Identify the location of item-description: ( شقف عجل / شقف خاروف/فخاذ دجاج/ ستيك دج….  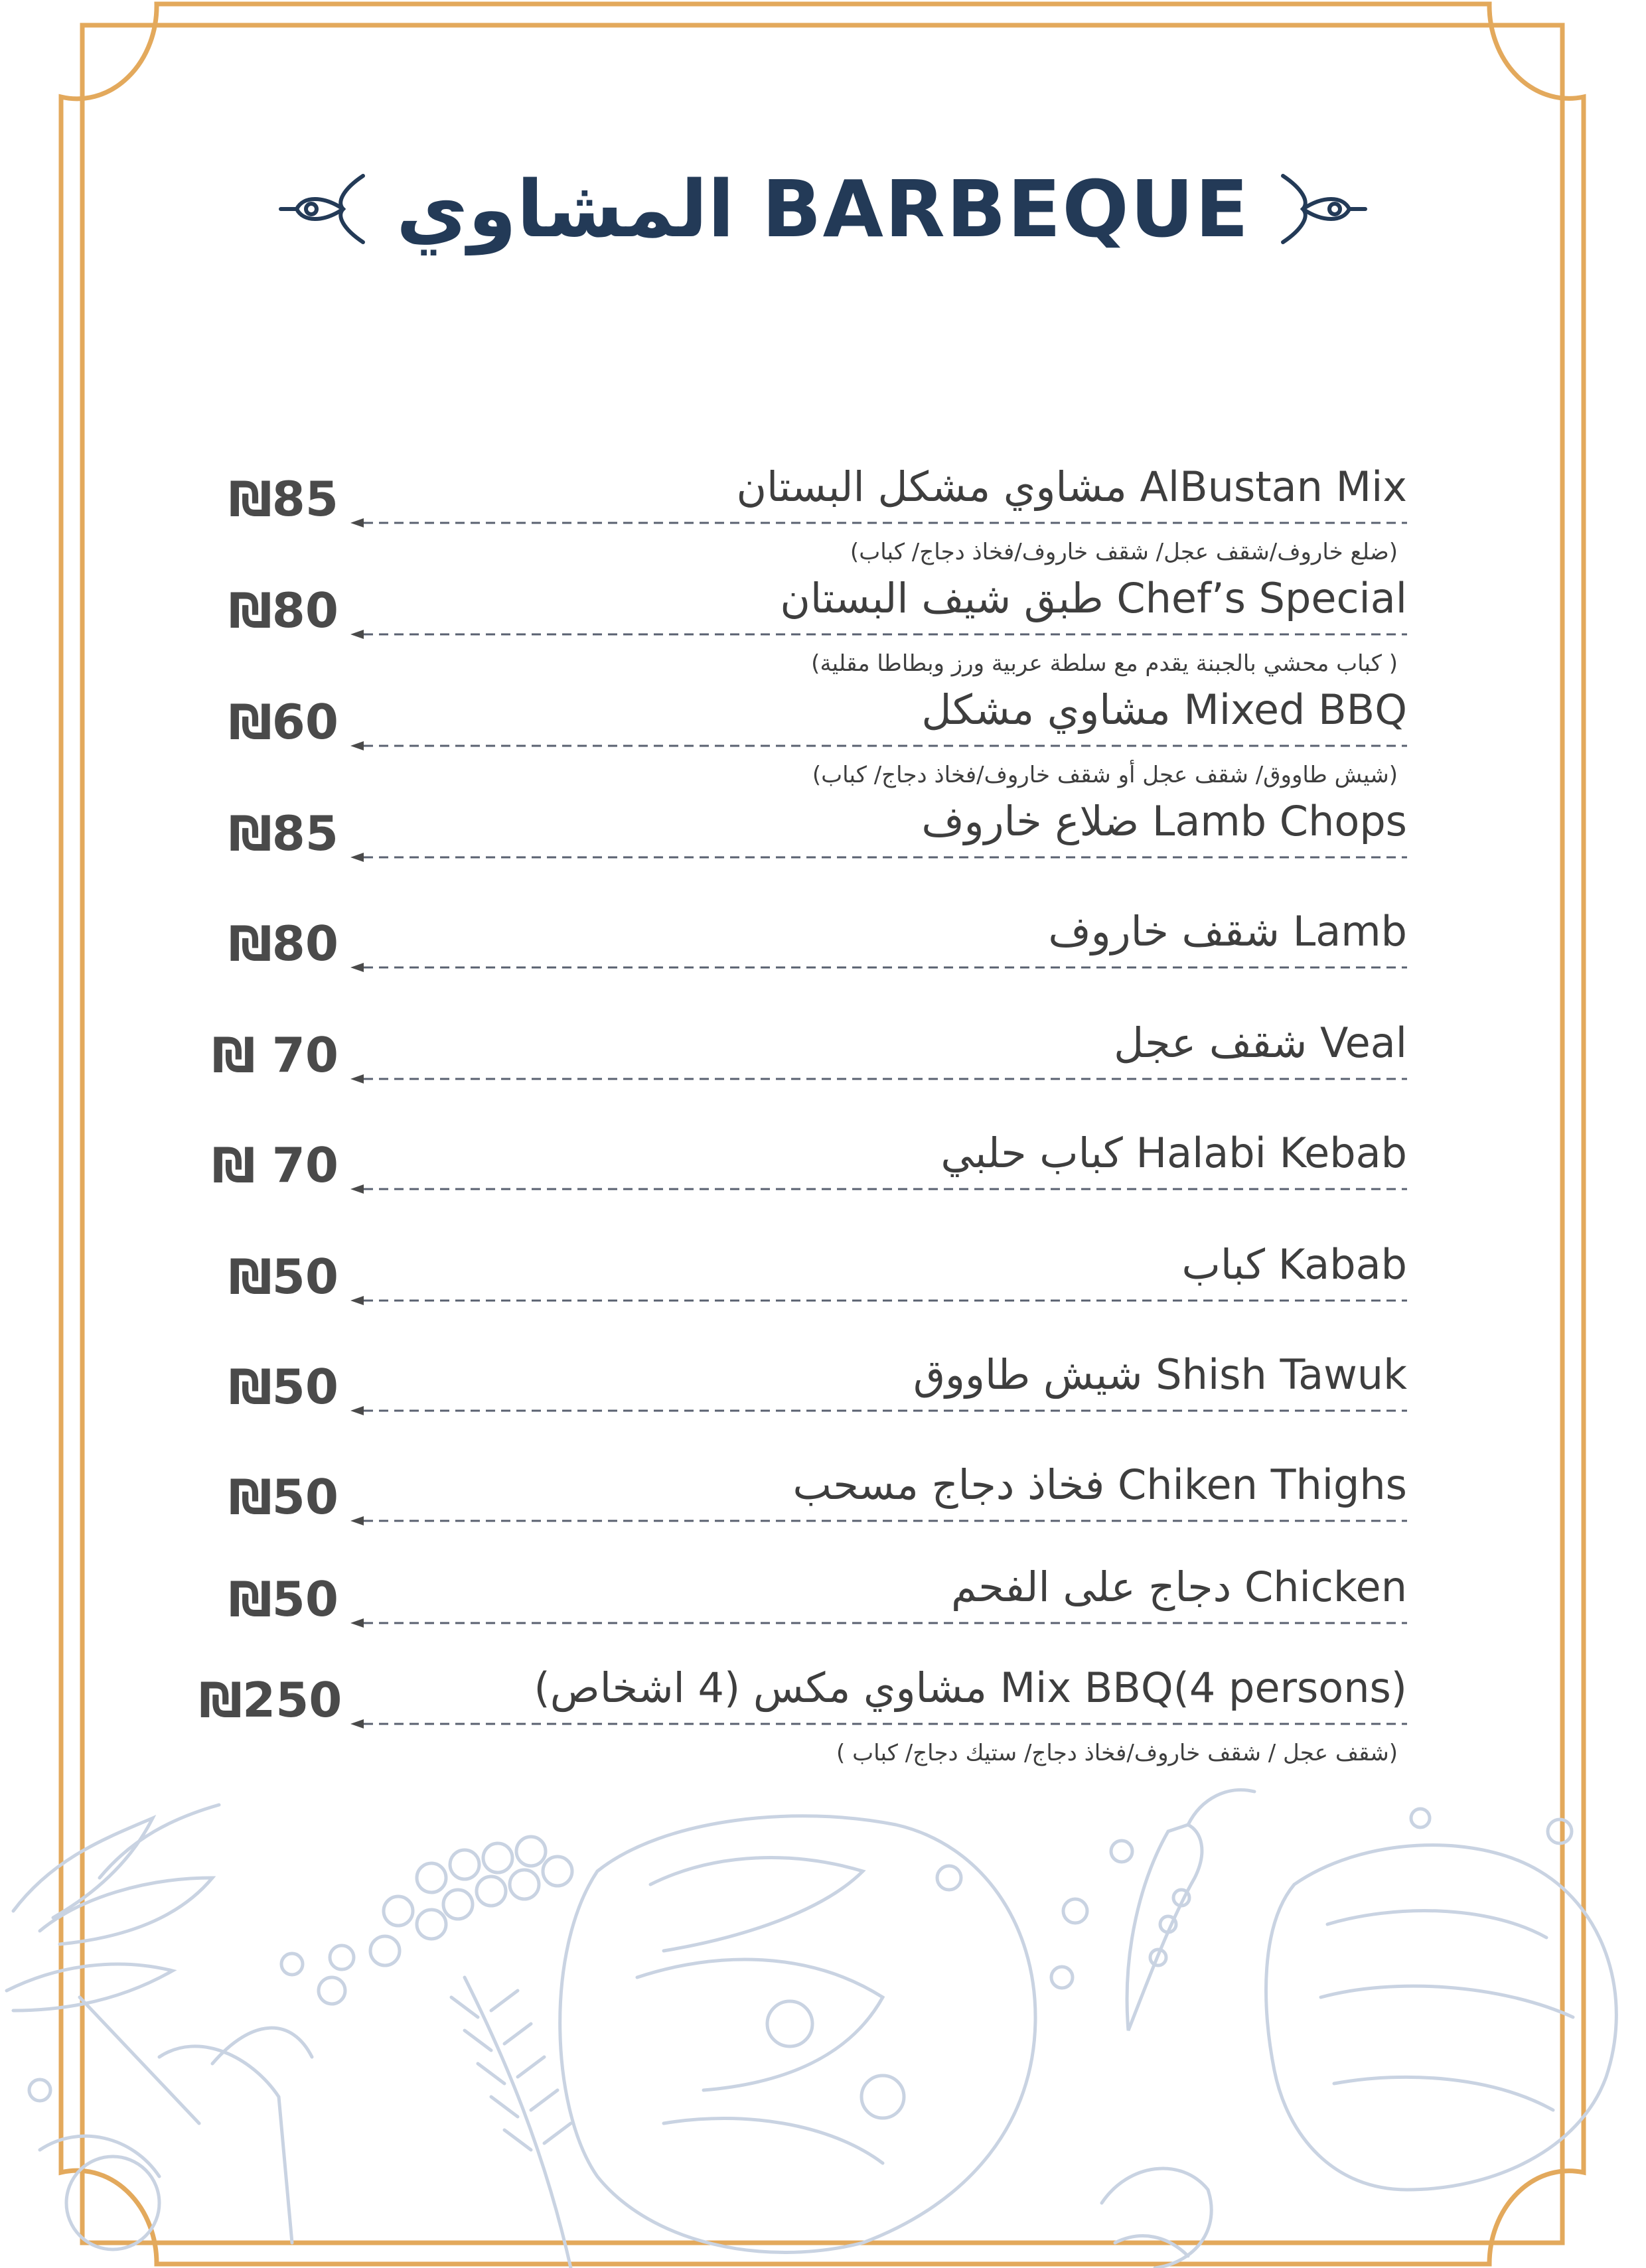
(1117, 1753).